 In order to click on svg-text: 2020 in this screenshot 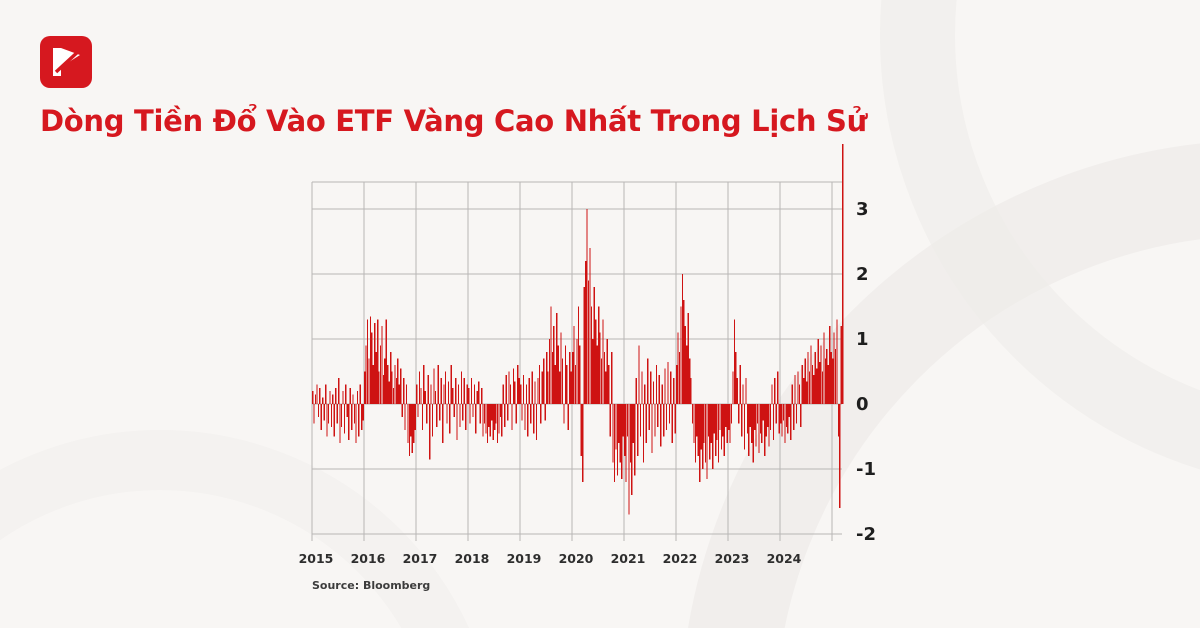, I will do `click(576, 558)`.